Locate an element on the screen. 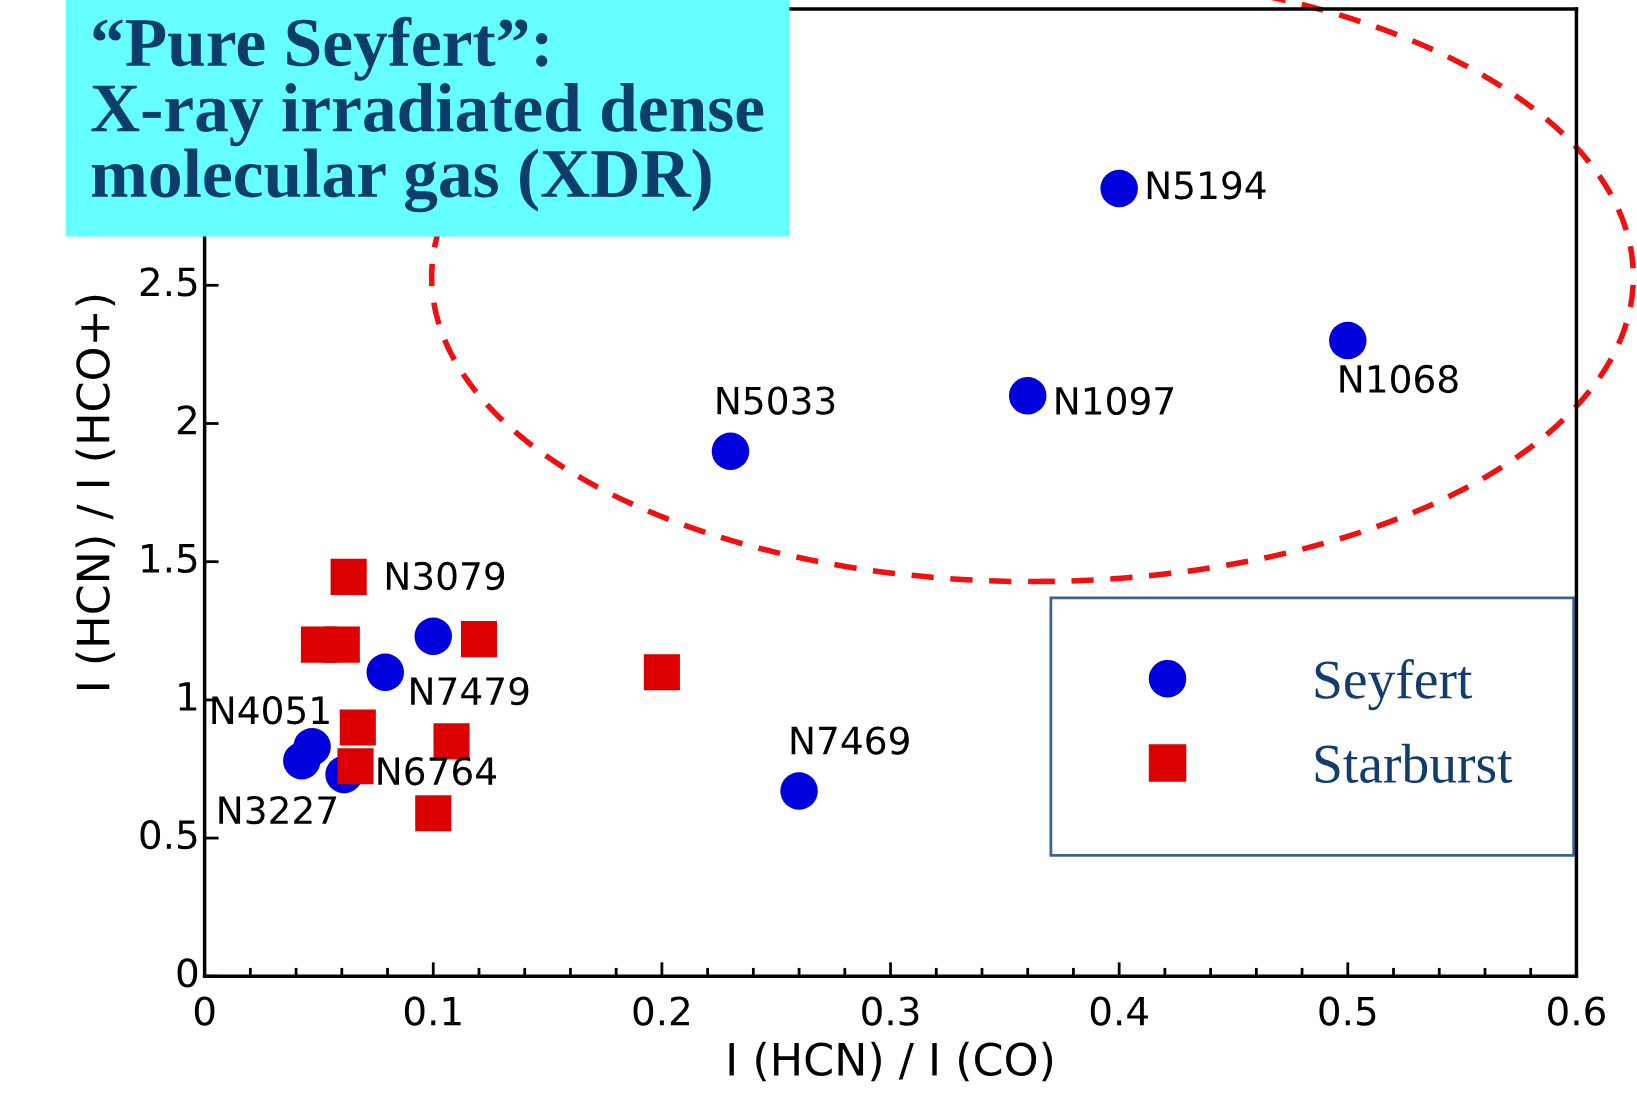 The width and height of the screenshot is (1637, 1117). annotation: N1068 is located at coordinates (1399, 379).